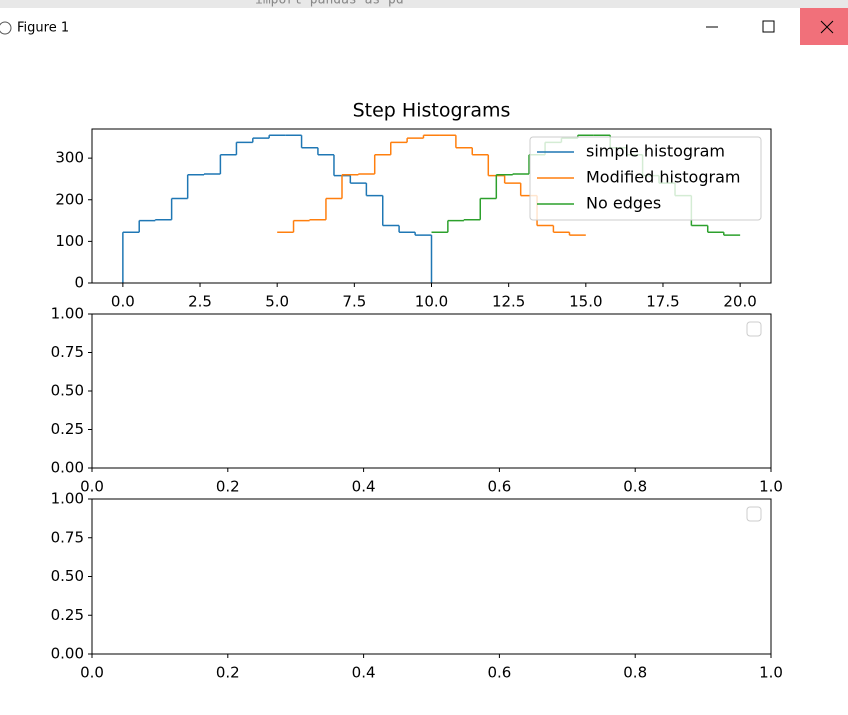 Image resolution: width=848 pixels, height=715 pixels. I want to click on x-tick-label: 17.5, so click(662, 302).